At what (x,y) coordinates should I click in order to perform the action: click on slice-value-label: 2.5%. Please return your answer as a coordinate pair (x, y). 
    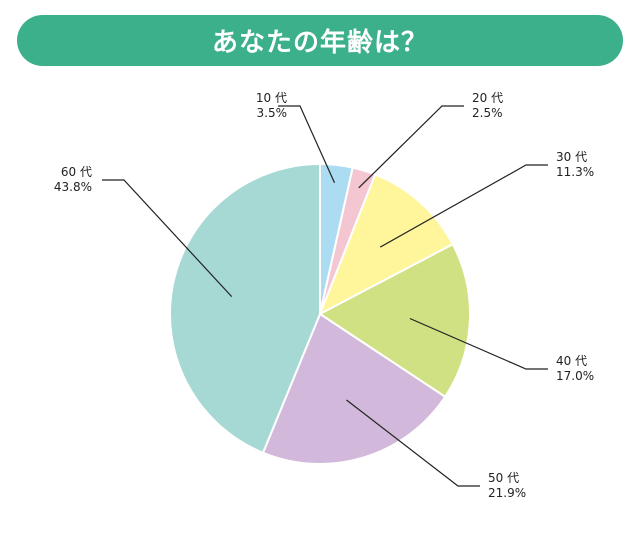
    Looking at the image, I should click on (487, 113).